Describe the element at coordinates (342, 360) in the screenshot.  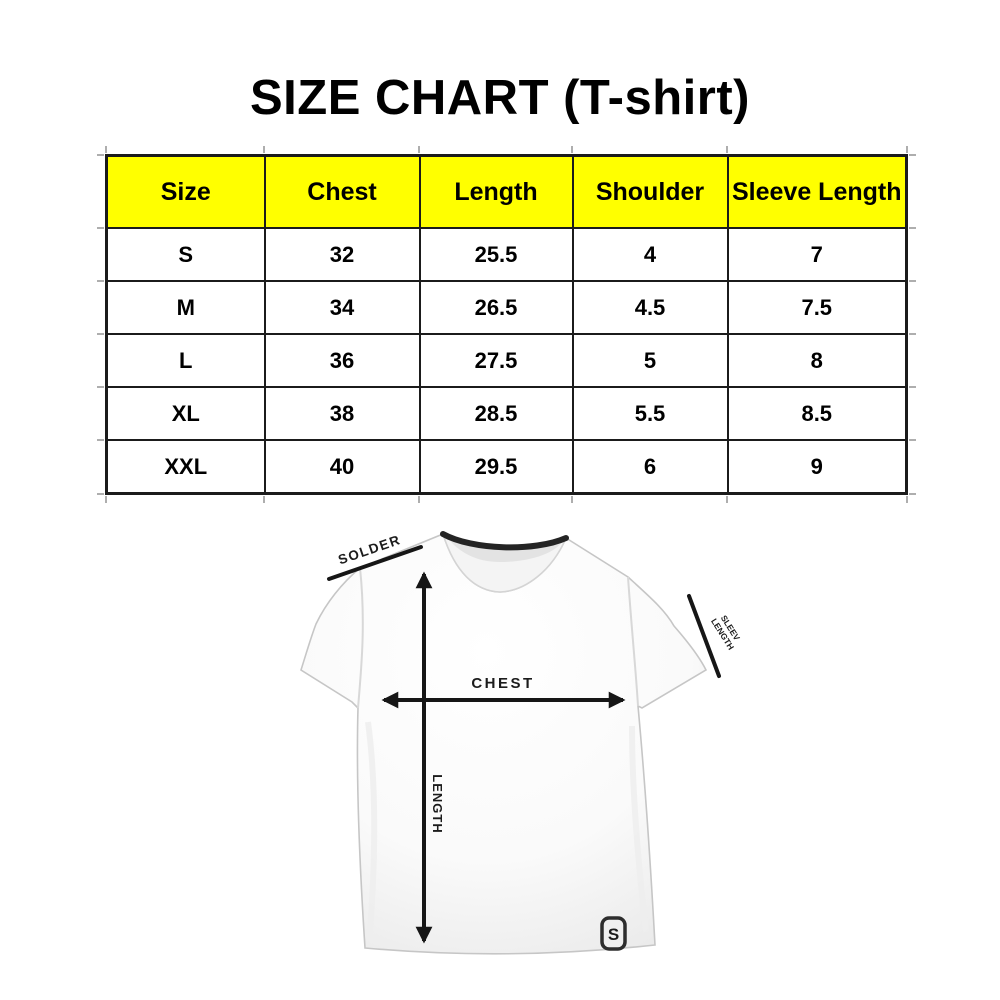
I see `cell-chest: 36` at that location.